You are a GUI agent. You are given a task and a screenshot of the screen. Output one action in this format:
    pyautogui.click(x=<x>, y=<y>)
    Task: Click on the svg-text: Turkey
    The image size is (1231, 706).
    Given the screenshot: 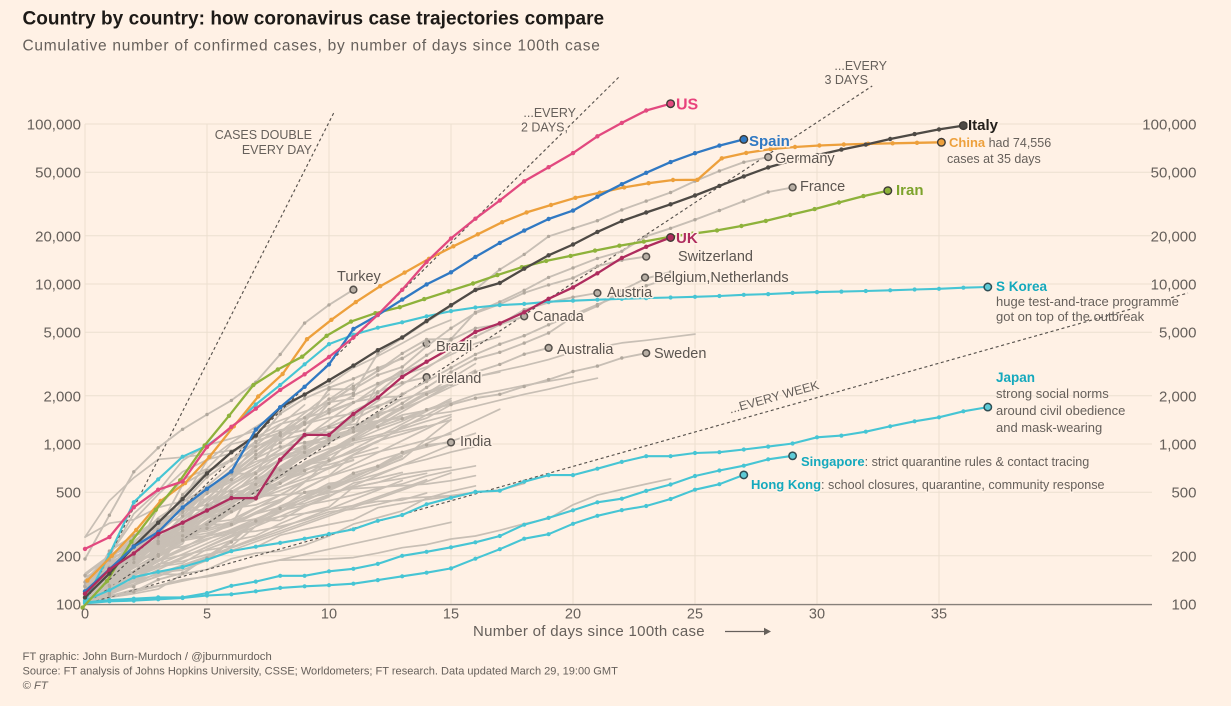 What is the action you would take?
    pyautogui.click(x=359, y=277)
    